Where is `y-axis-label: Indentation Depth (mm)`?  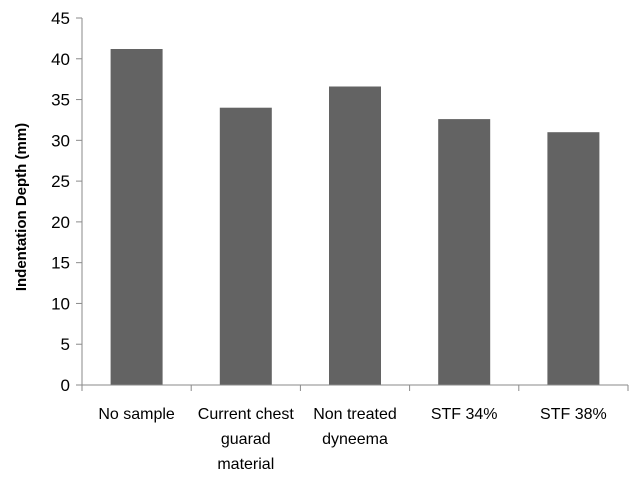
y-axis-label: Indentation Depth (mm) is located at coordinates (21, 207).